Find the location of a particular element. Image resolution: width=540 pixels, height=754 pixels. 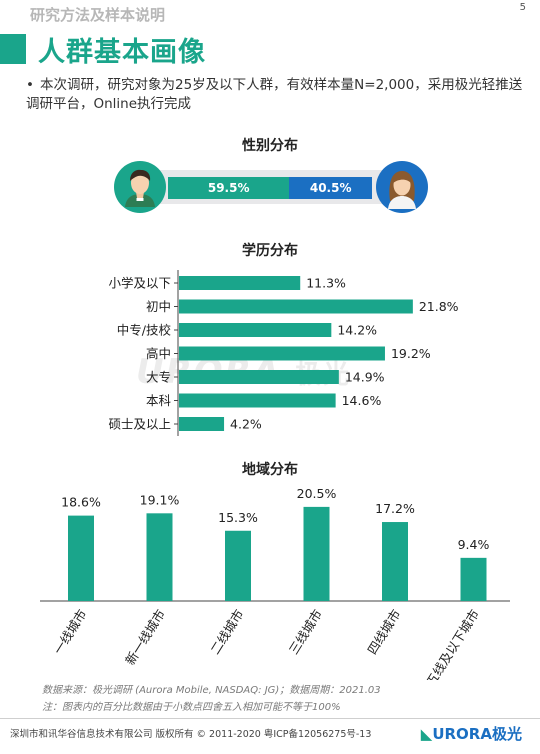

education-value-label: 4.2% is located at coordinates (246, 424).